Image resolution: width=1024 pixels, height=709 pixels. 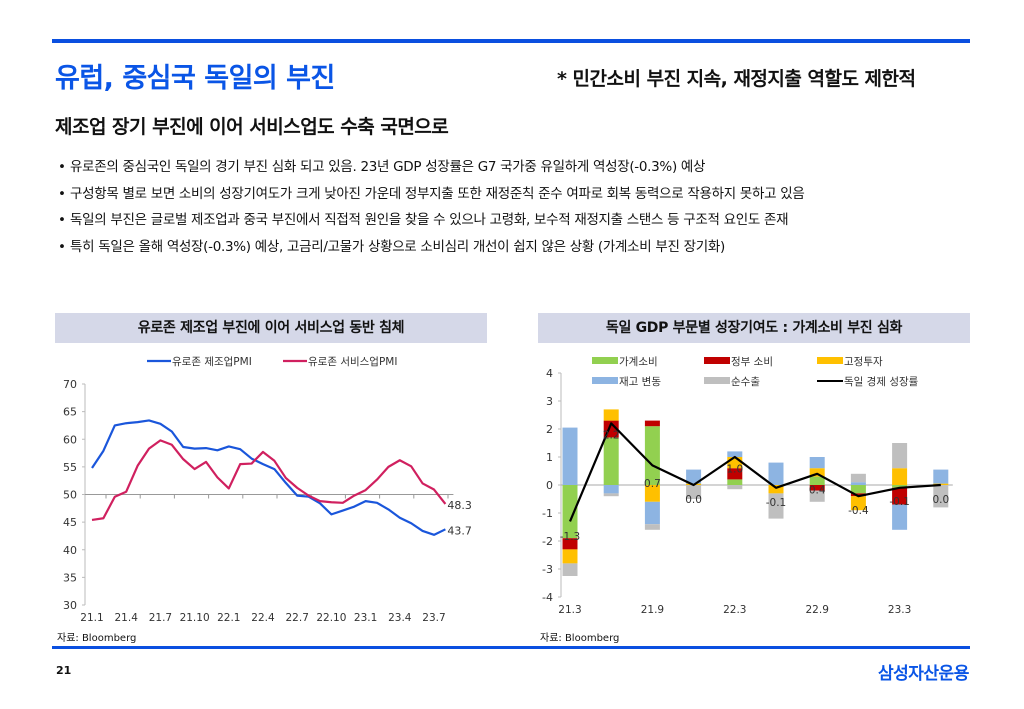 What do you see at coordinates (693, 500) in the screenshot?
I see `data-label: 0.0` at bounding box center [693, 500].